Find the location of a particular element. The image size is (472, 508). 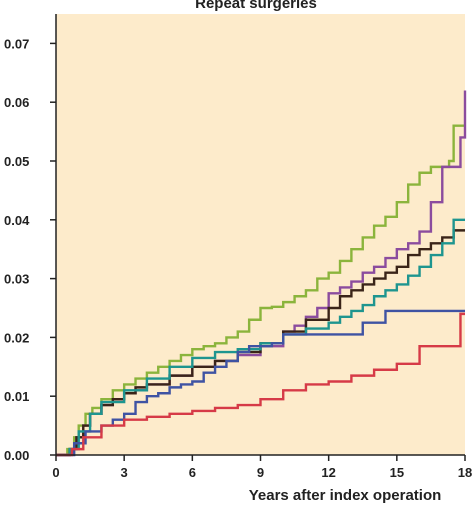

x-tick-label: 6 is located at coordinates (192, 472).